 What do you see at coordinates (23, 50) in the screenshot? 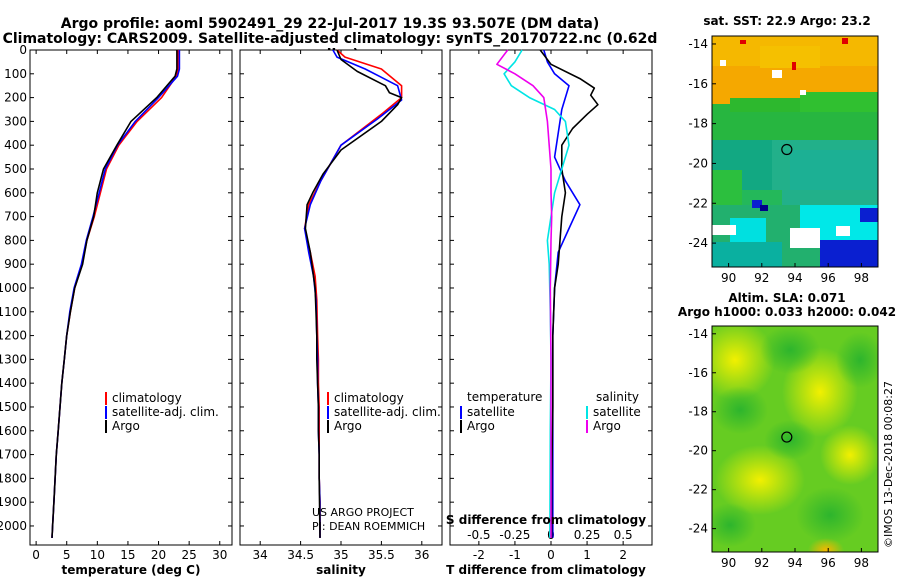
I see `y-tick-label: 0` at bounding box center [23, 50].